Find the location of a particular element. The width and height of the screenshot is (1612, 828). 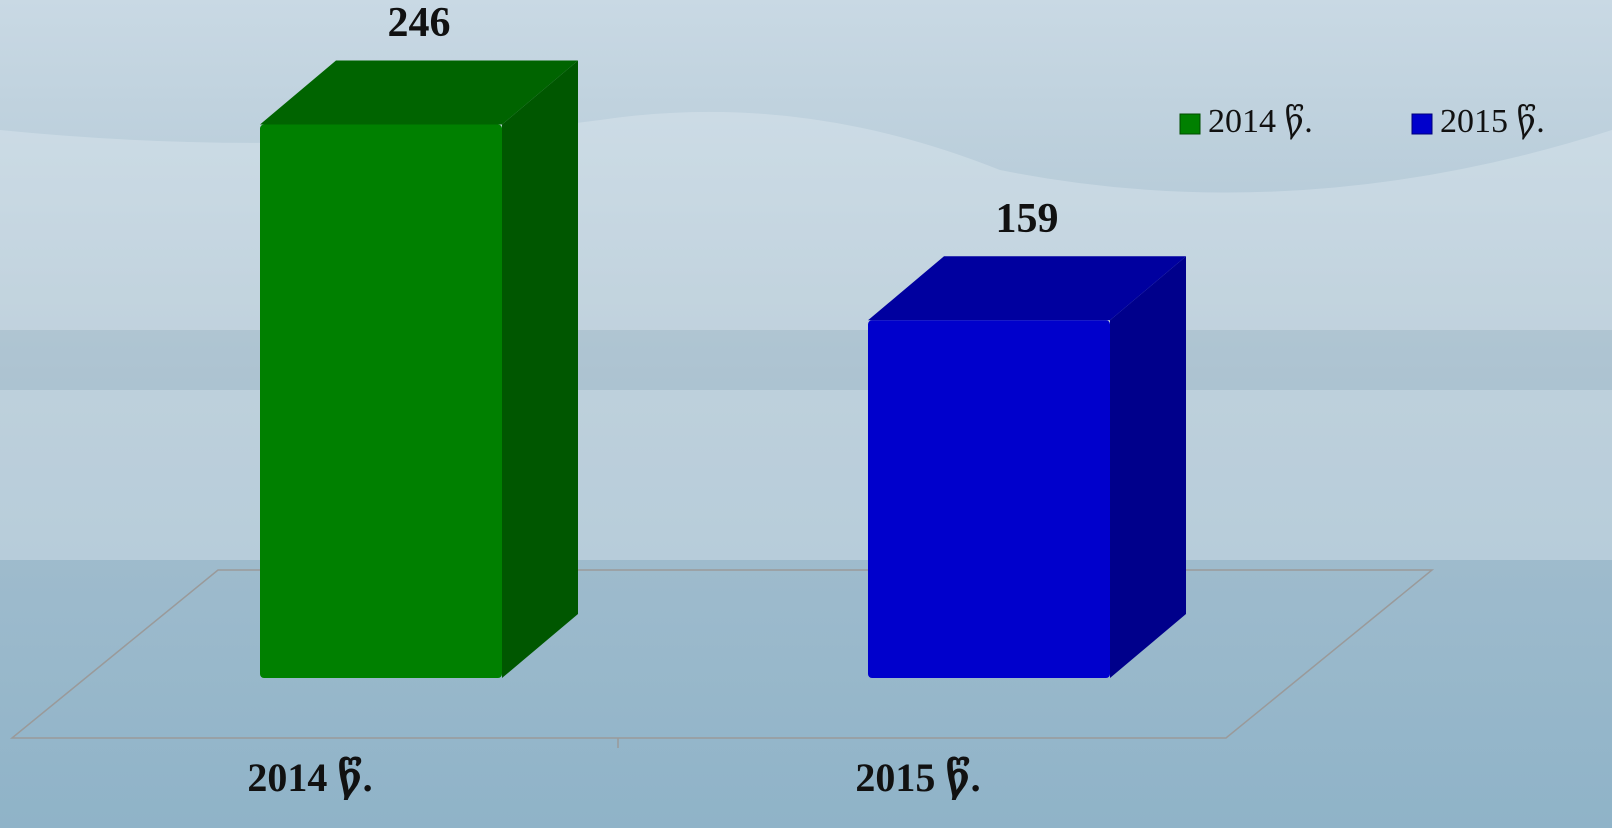

x-tick-label: 2015 წ. is located at coordinates (917, 777).